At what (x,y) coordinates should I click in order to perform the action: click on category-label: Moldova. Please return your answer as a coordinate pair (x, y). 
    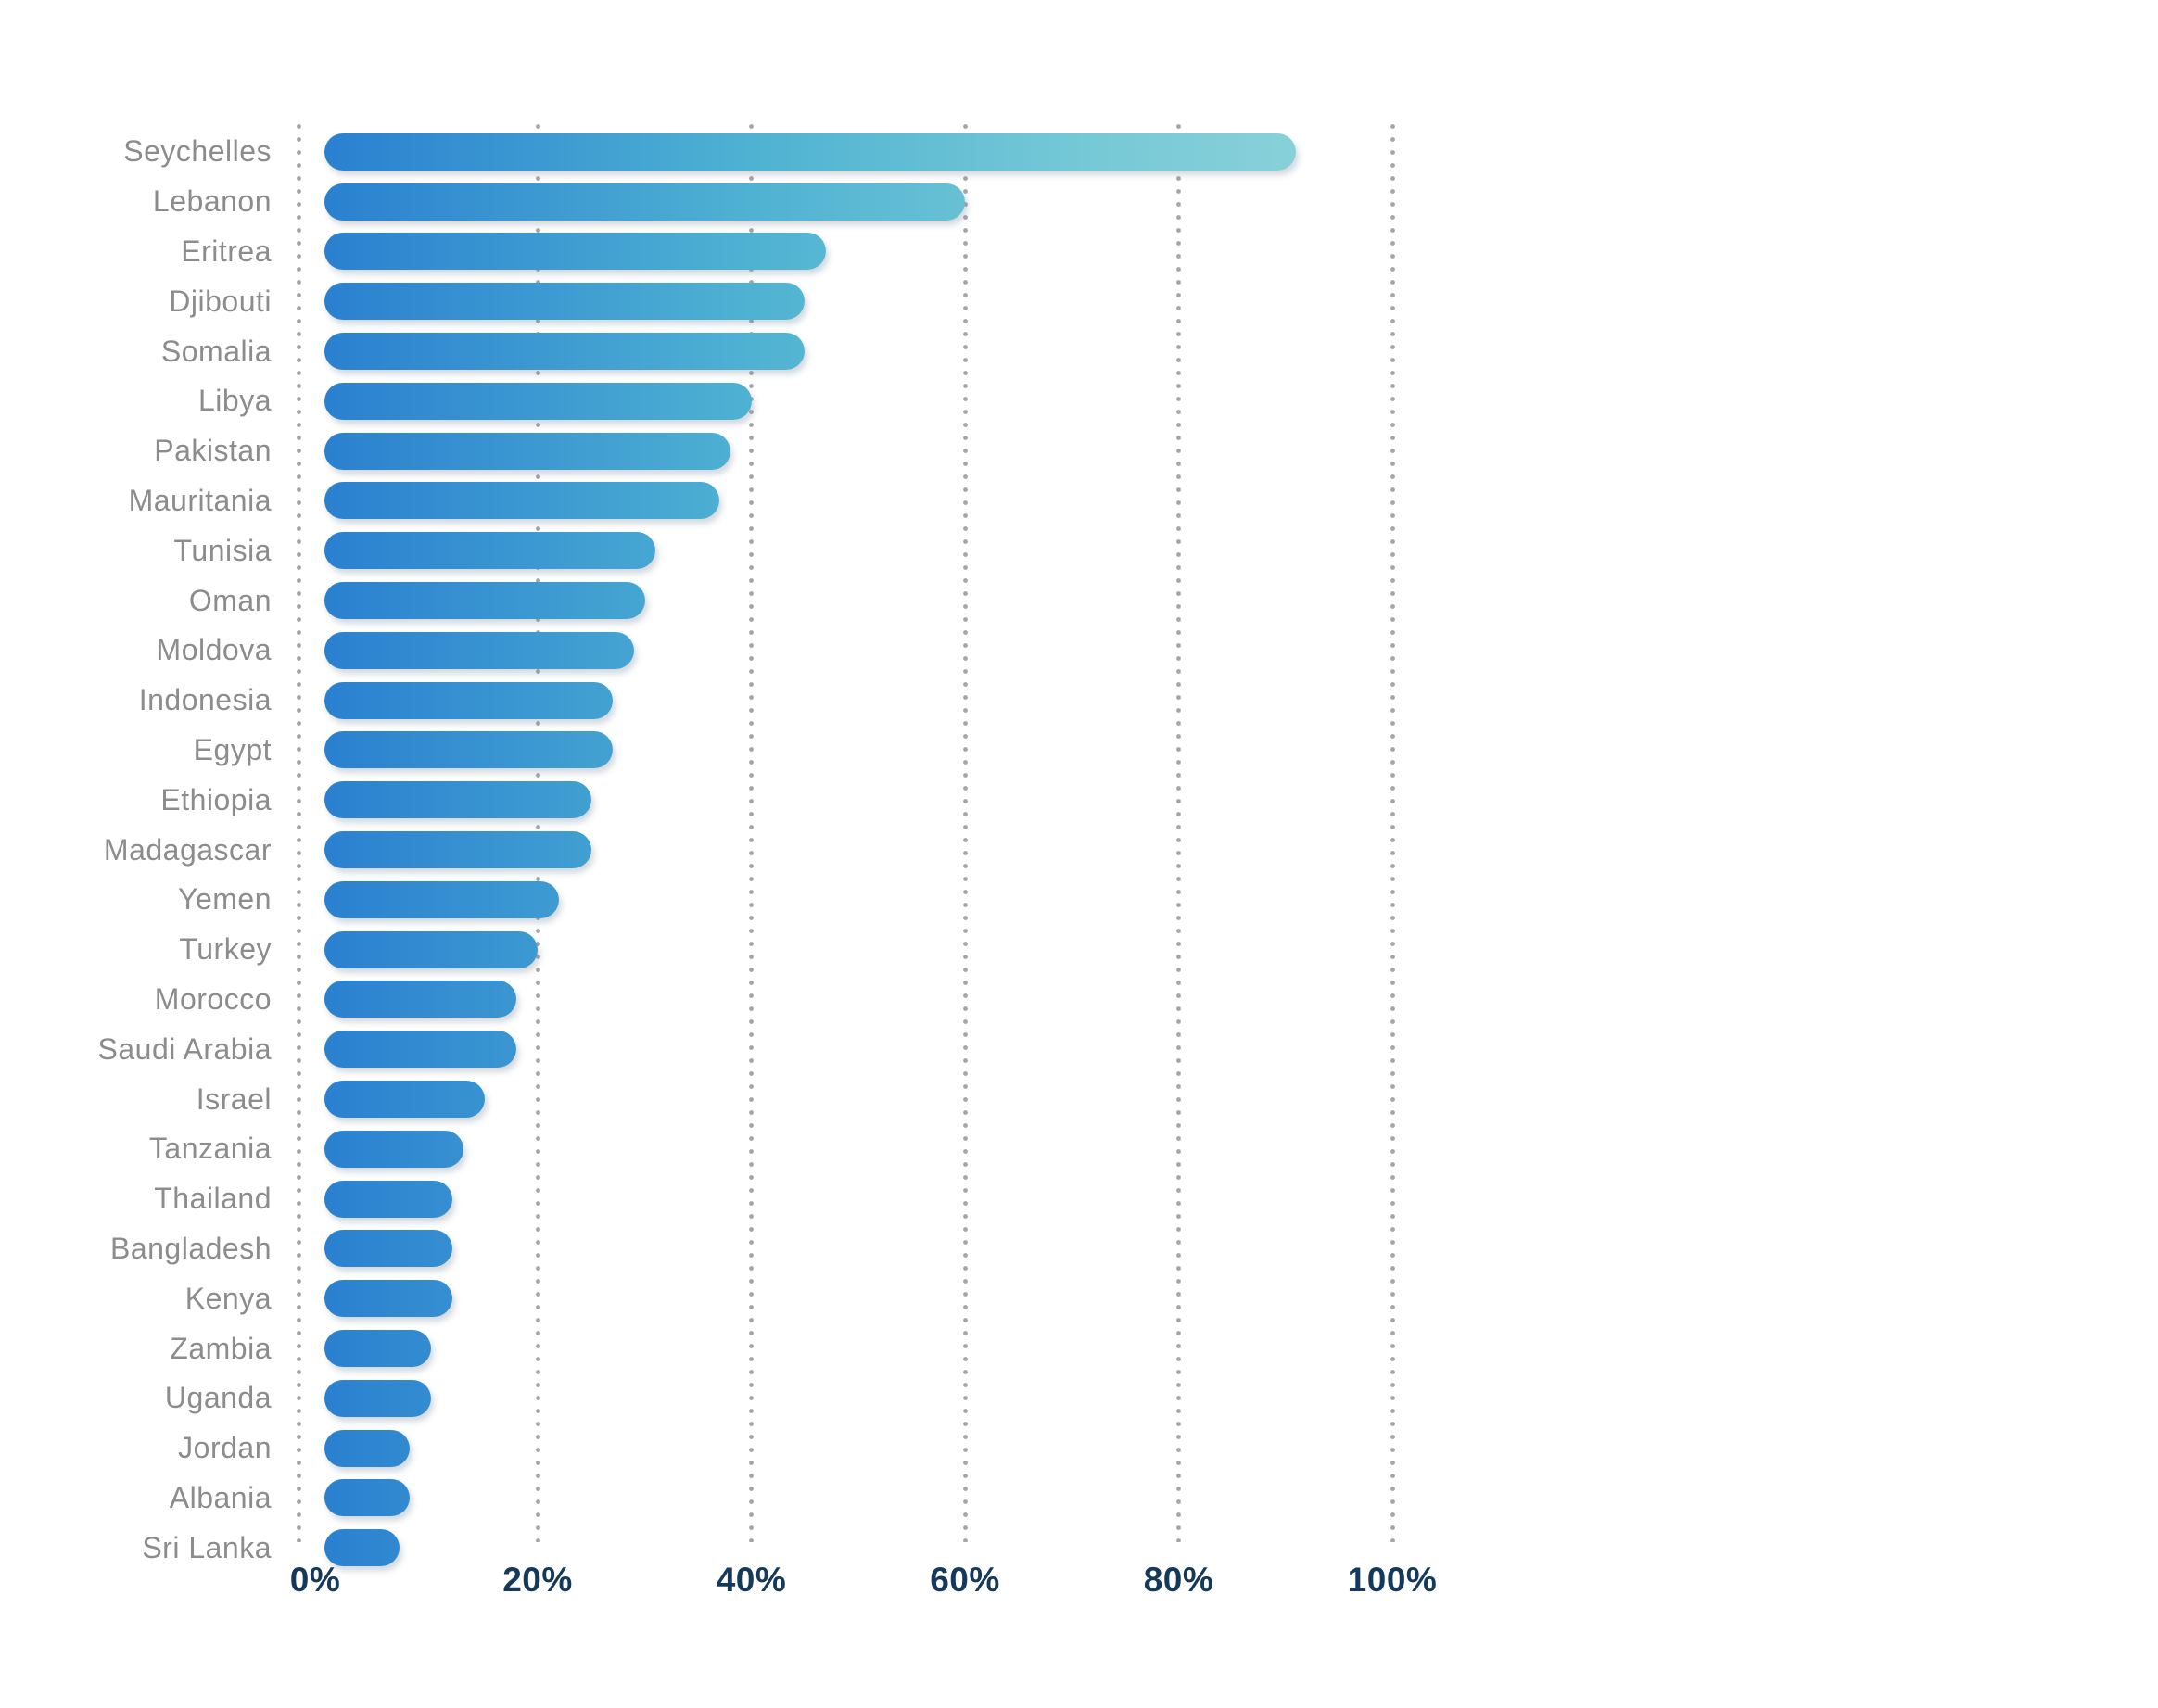
    Looking at the image, I should click on (214, 650).